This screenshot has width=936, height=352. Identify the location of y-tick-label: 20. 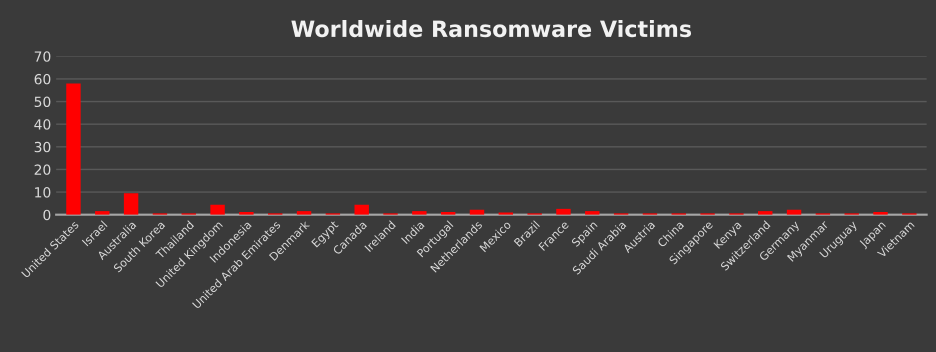
(42, 169).